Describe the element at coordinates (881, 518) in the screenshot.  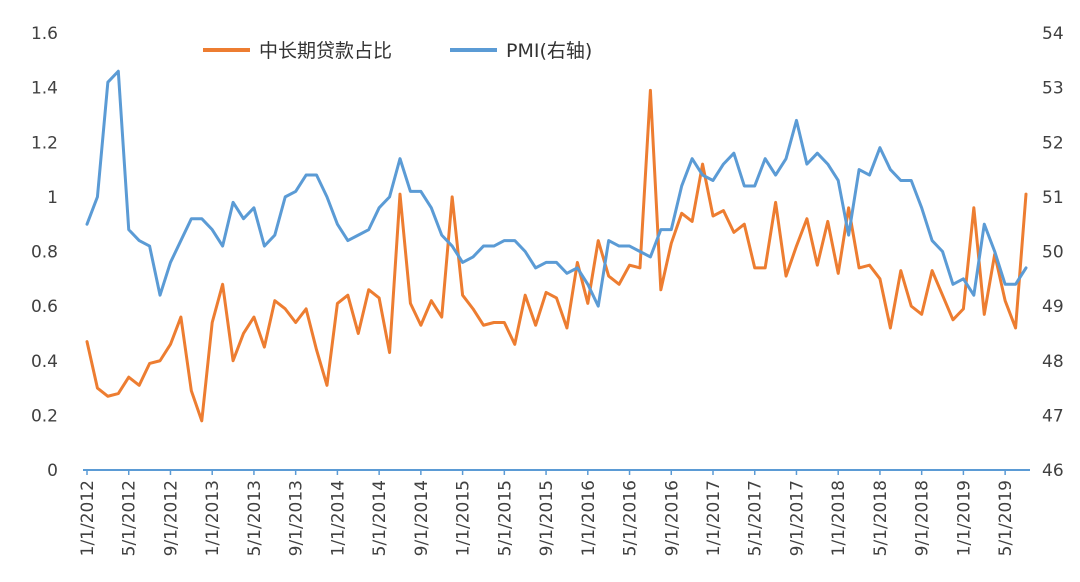
I see `x-tick-label: 5/1/2018` at that location.